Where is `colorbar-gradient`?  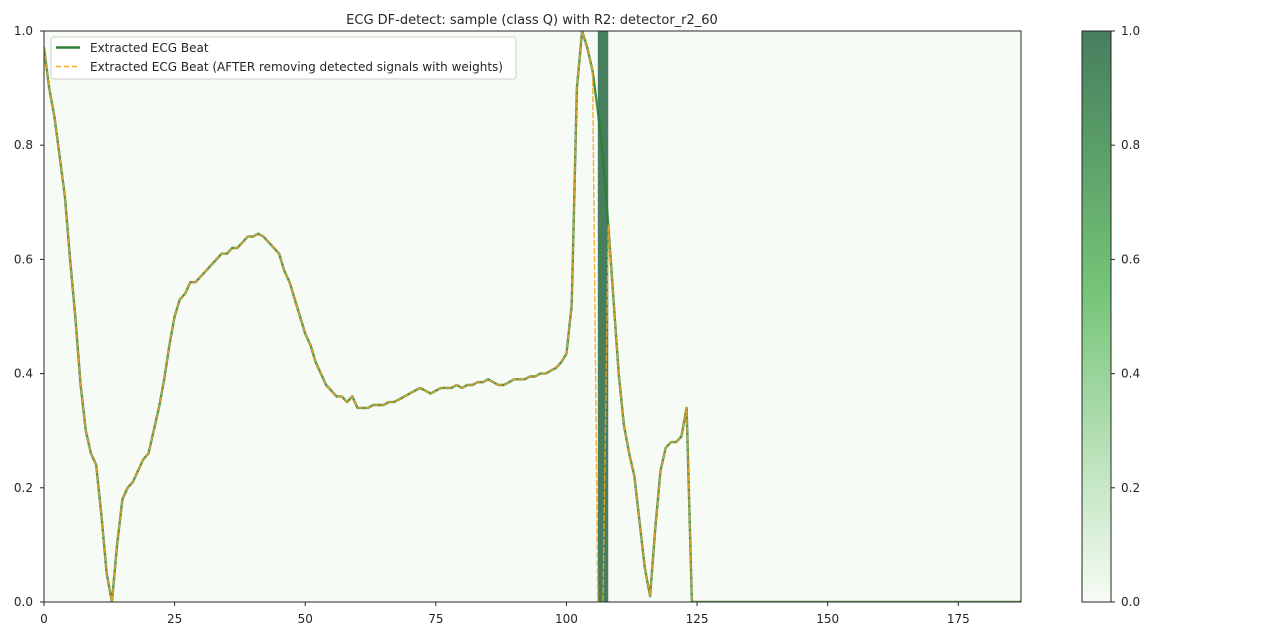
colorbar-gradient is located at coordinates (1096, 316).